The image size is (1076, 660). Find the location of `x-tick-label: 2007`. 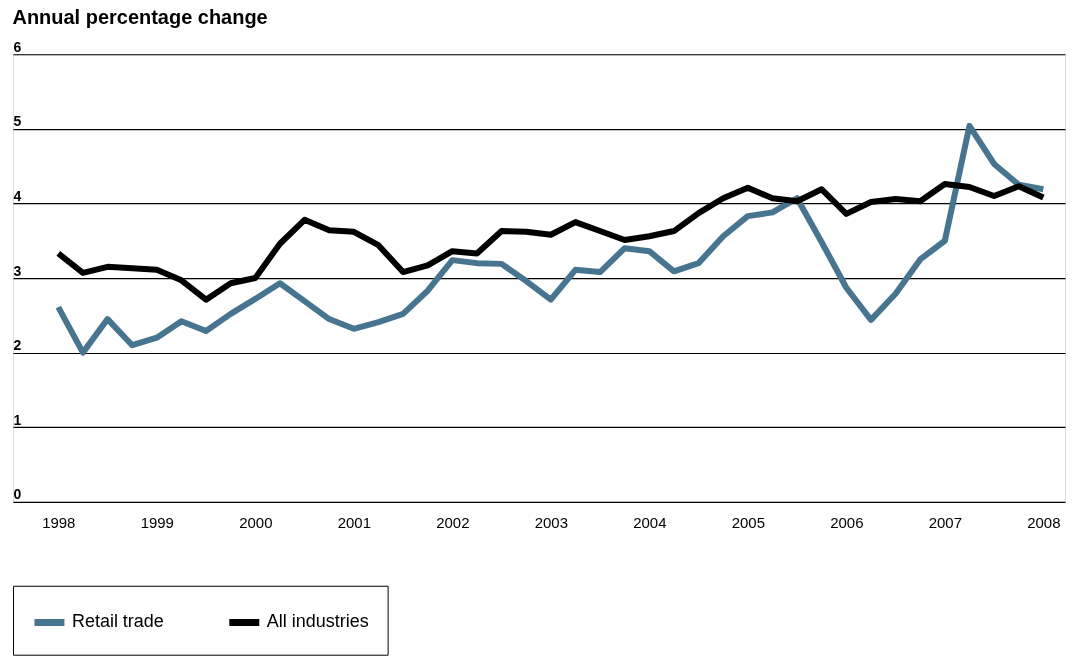

x-tick-label: 2007 is located at coordinates (945, 523).